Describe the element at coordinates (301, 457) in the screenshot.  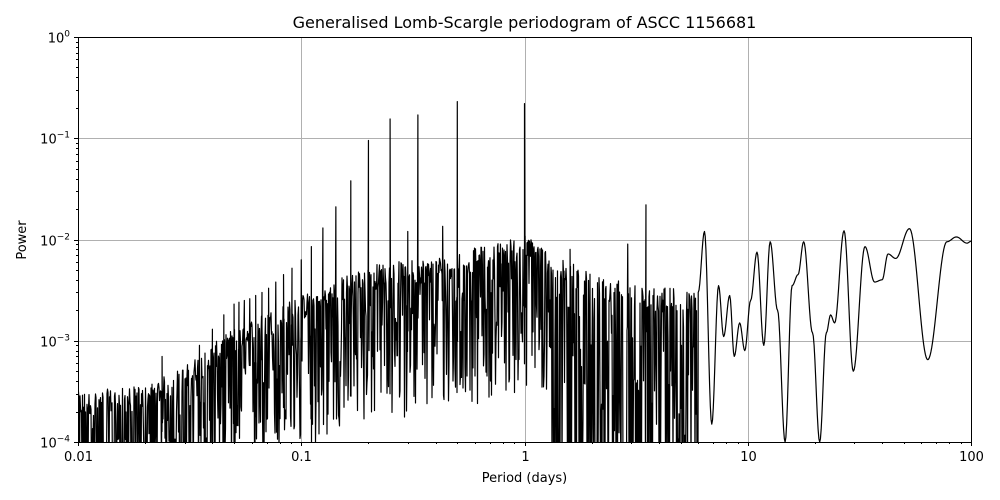
I see `x-tick-label: 0.1` at that location.